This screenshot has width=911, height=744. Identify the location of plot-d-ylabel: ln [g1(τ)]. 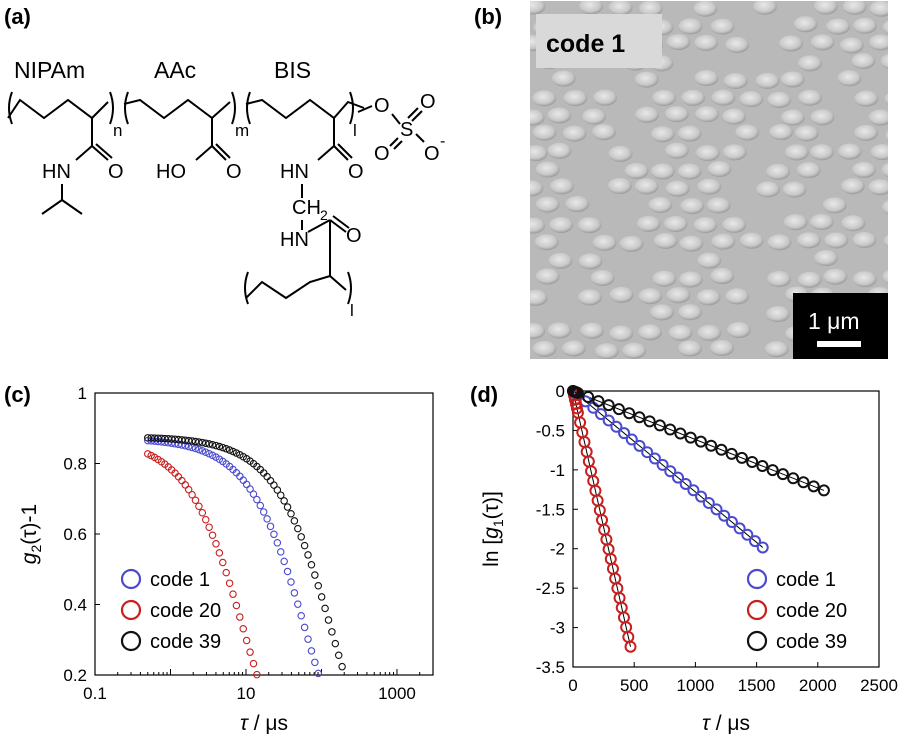
(493, 529).